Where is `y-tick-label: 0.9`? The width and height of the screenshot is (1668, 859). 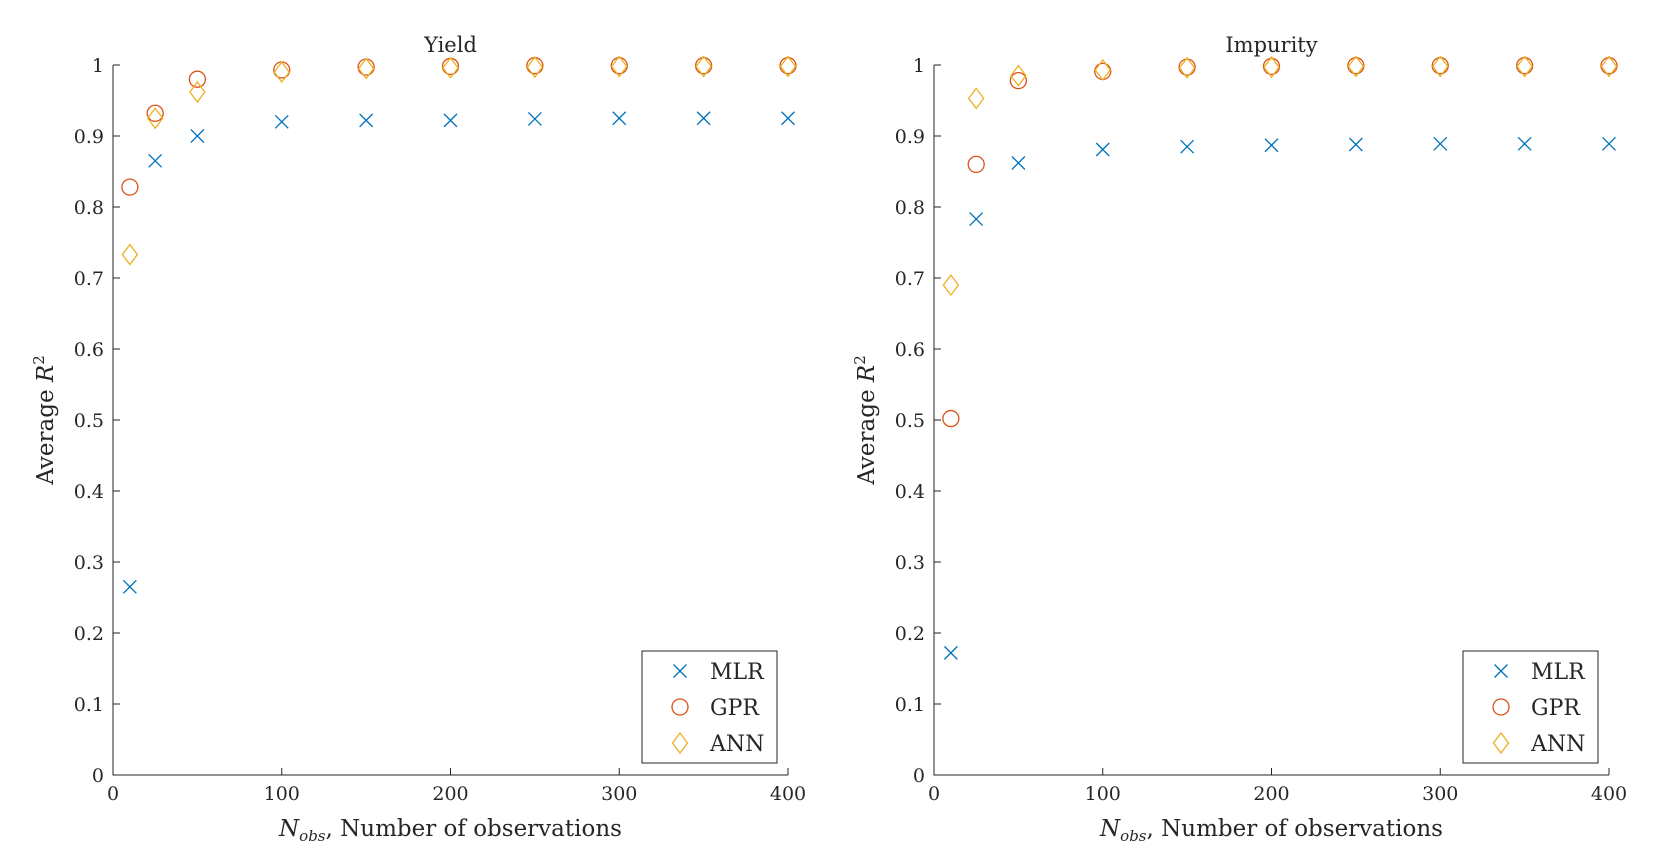
y-tick-label: 0.9 is located at coordinates (910, 137).